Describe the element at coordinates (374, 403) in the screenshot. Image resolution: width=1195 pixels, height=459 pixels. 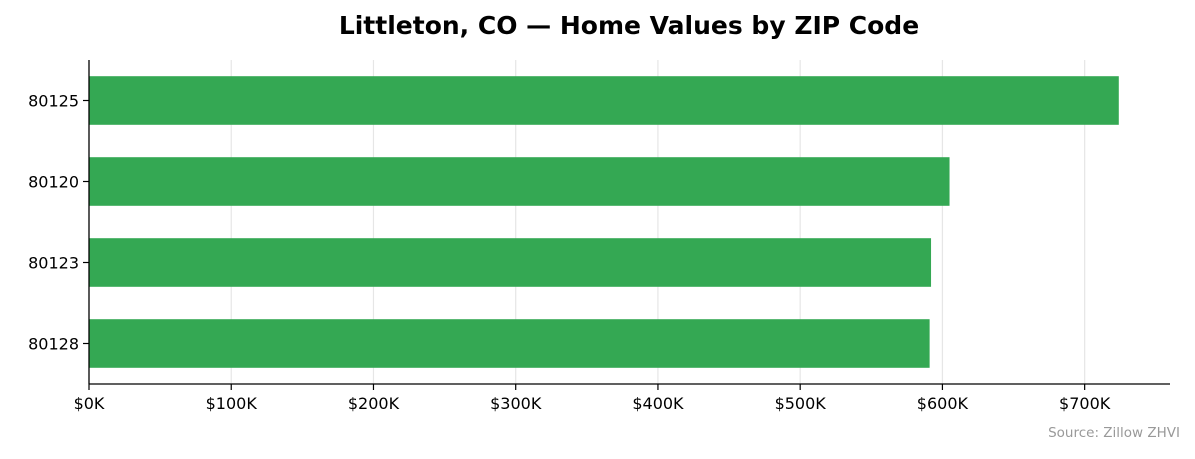
I see `x-tick-label: $200K` at that location.